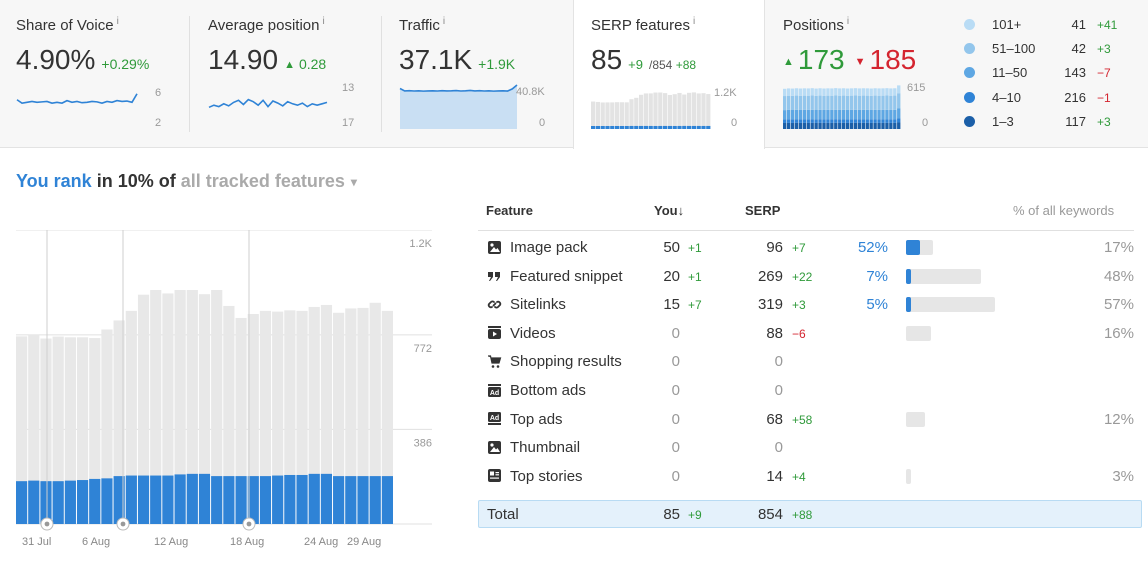 The height and width of the screenshot is (563, 1148). What do you see at coordinates (1064, 210) in the screenshot?
I see `col-share: % of all keywords` at bounding box center [1064, 210].